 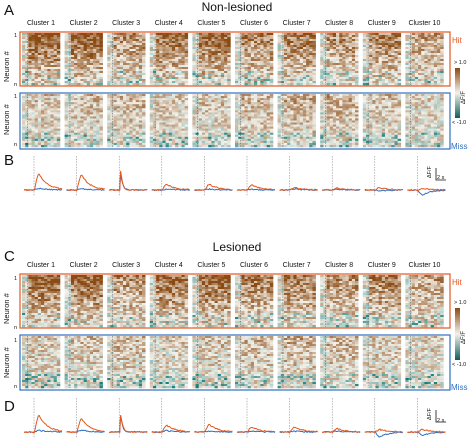 I want to click on frame-miss-a, so click(x=235, y=121).